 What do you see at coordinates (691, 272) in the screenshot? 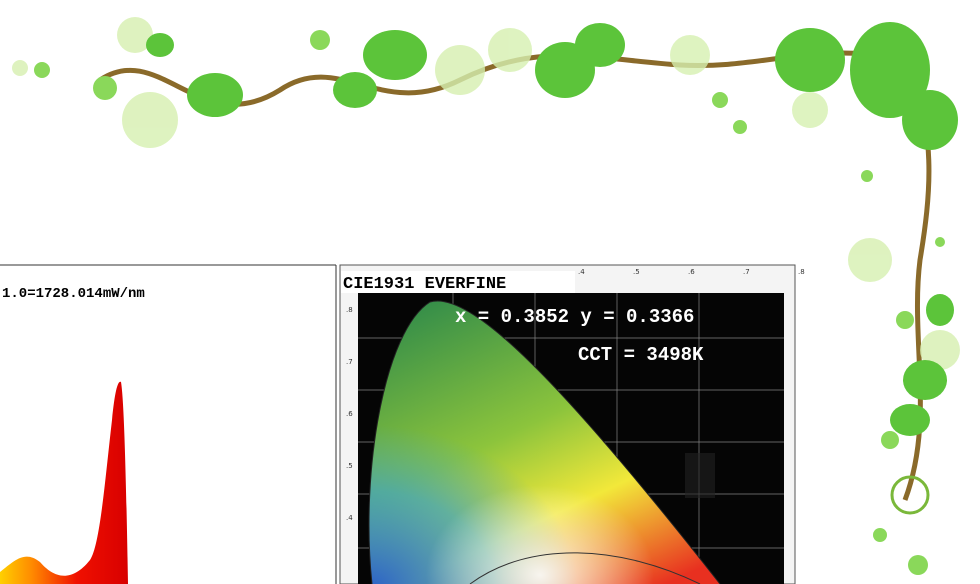
I see `x-tick-label: .6` at bounding box center [691, 272].